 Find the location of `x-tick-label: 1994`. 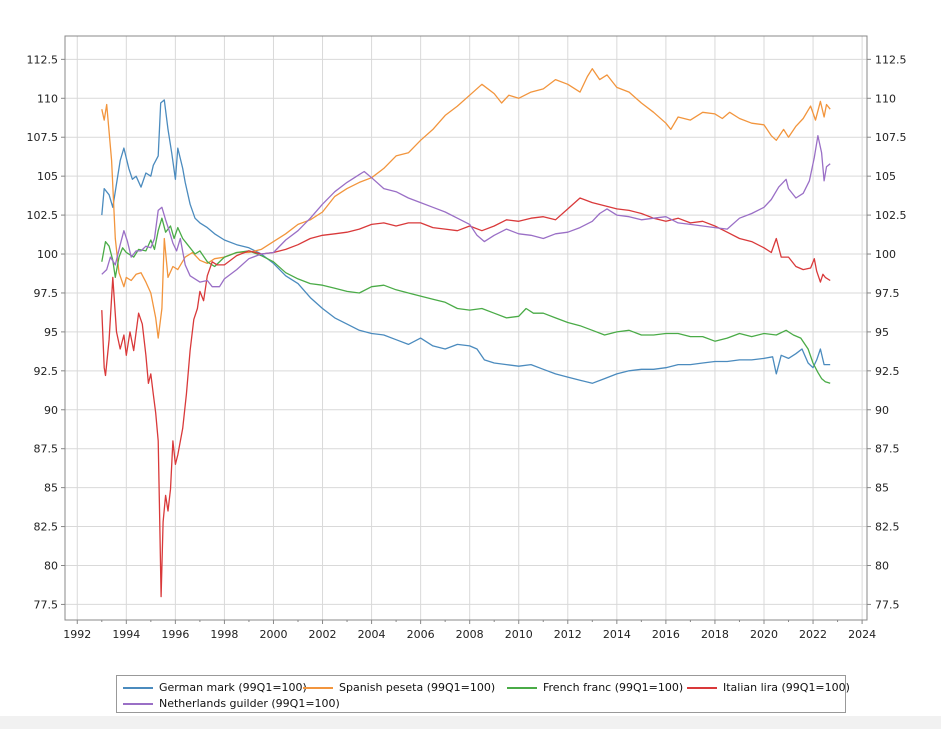

x-tick-label: 1994 is located at coordinates (126, 634).